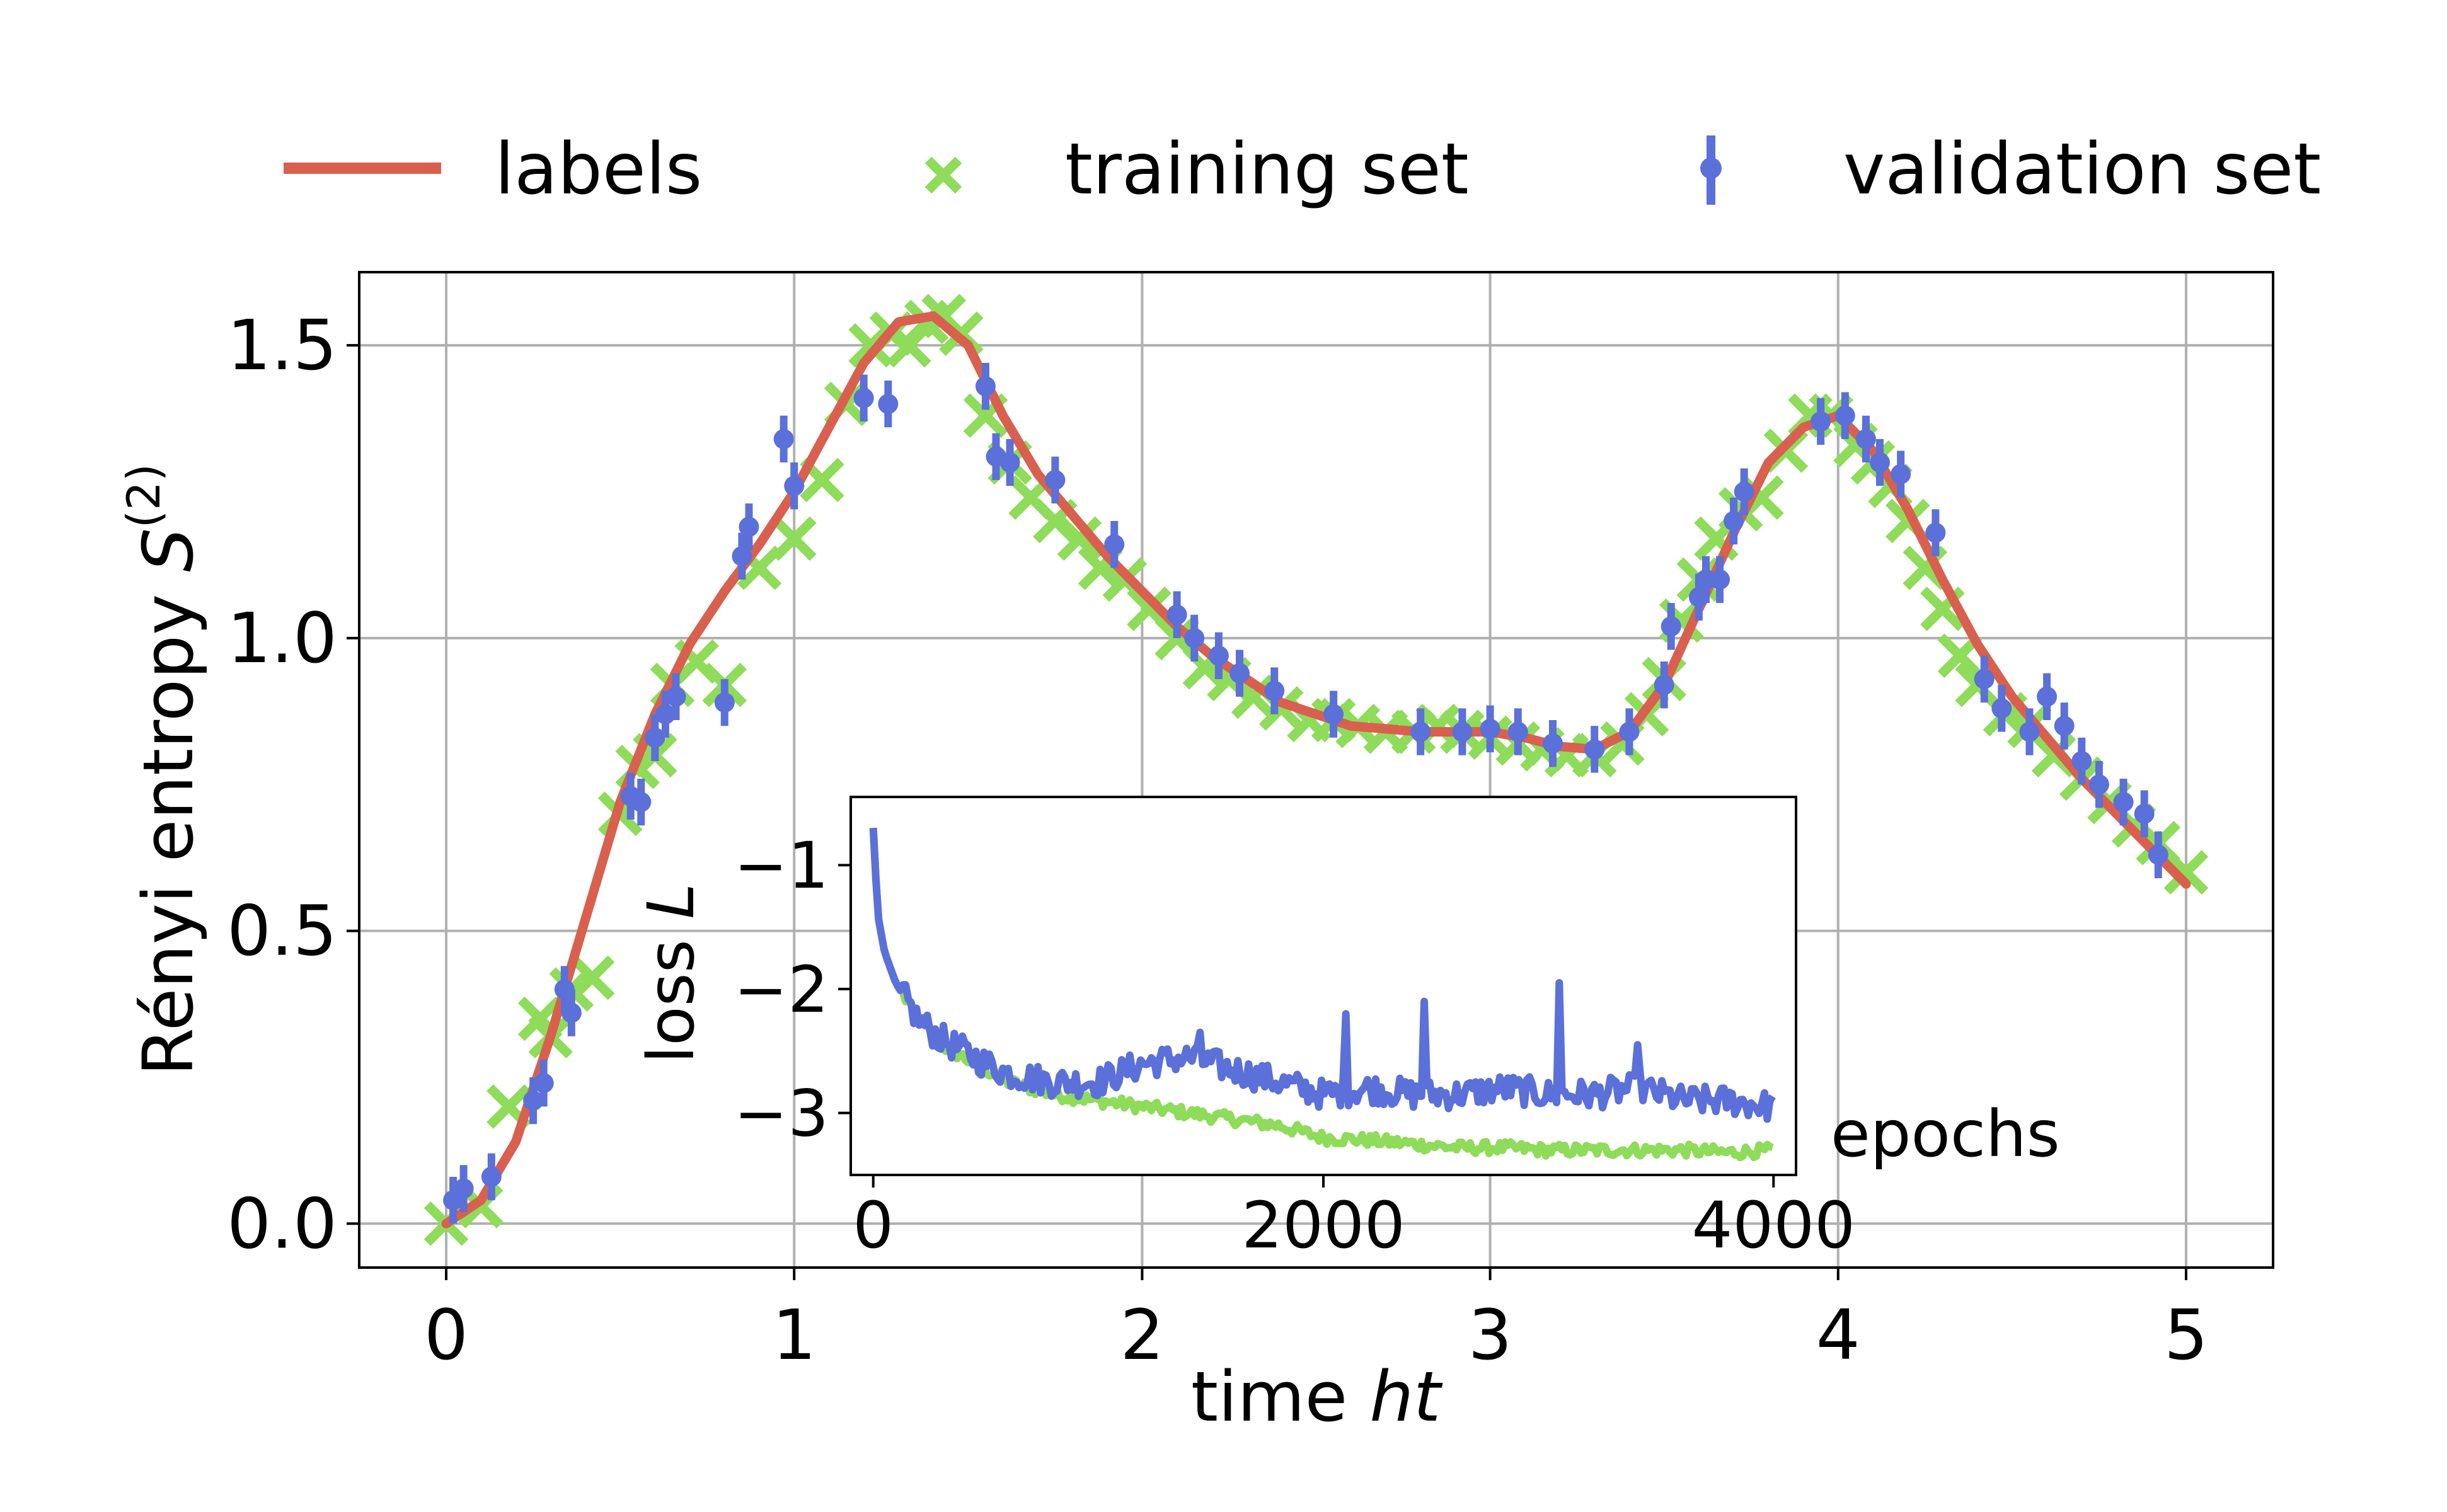  I want to click on main-xtick-label: 5, so click(2186, 1335).